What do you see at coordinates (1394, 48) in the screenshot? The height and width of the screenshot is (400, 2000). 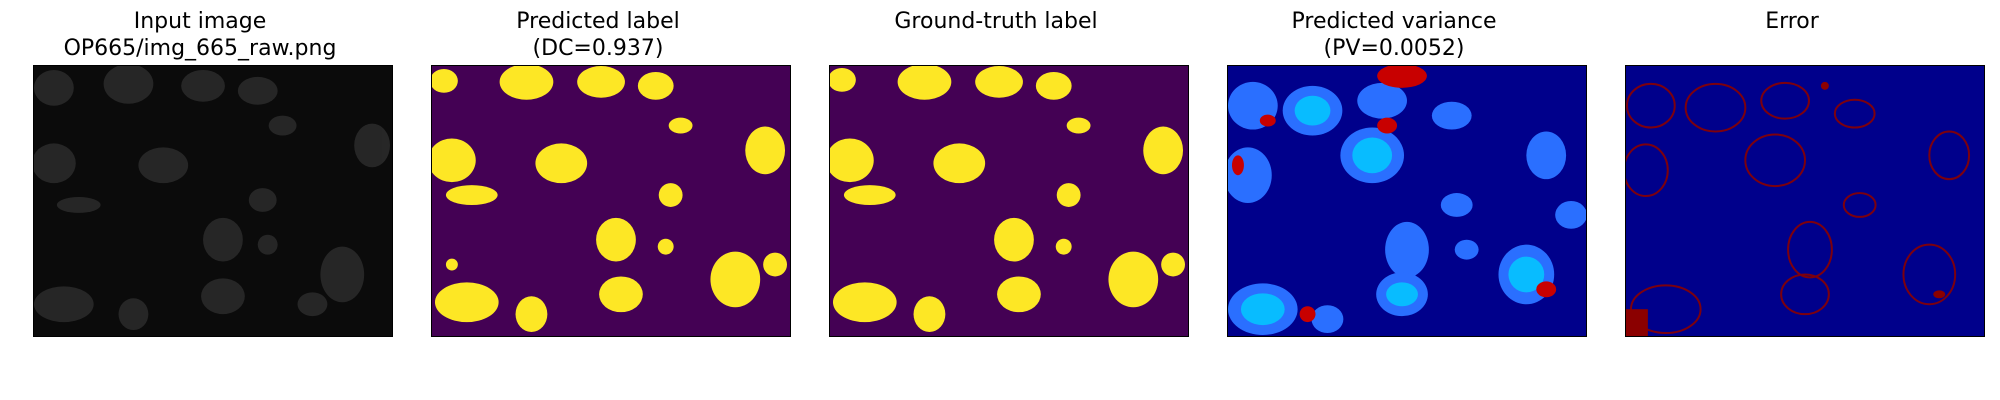 I see `title-line-2: (PV=0.0052)` at bounding box center [1394, 48].